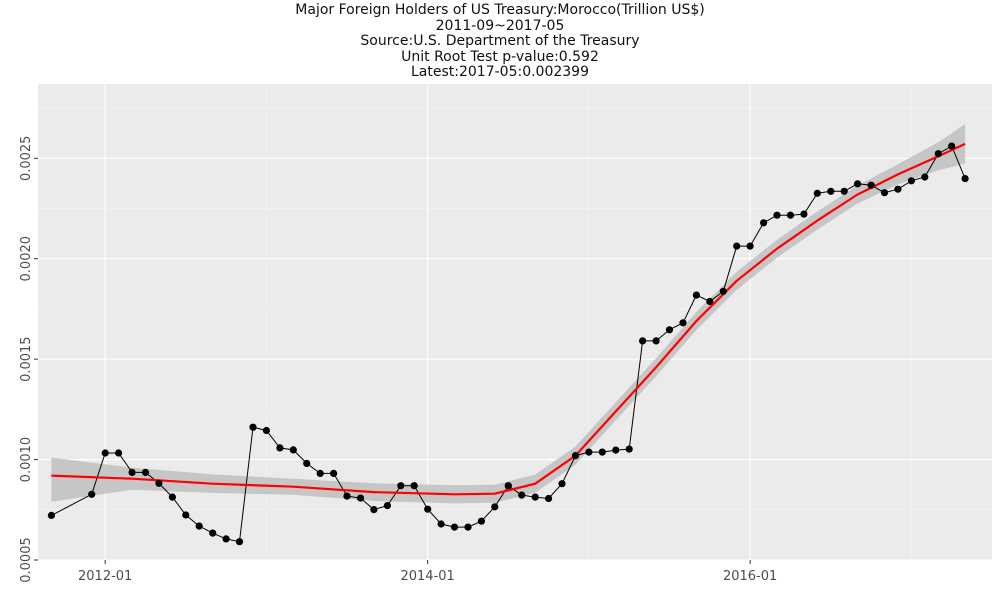 The image size is (1000, 600). I want to click on y-tick-label: 0.0005, so click(26, 560).